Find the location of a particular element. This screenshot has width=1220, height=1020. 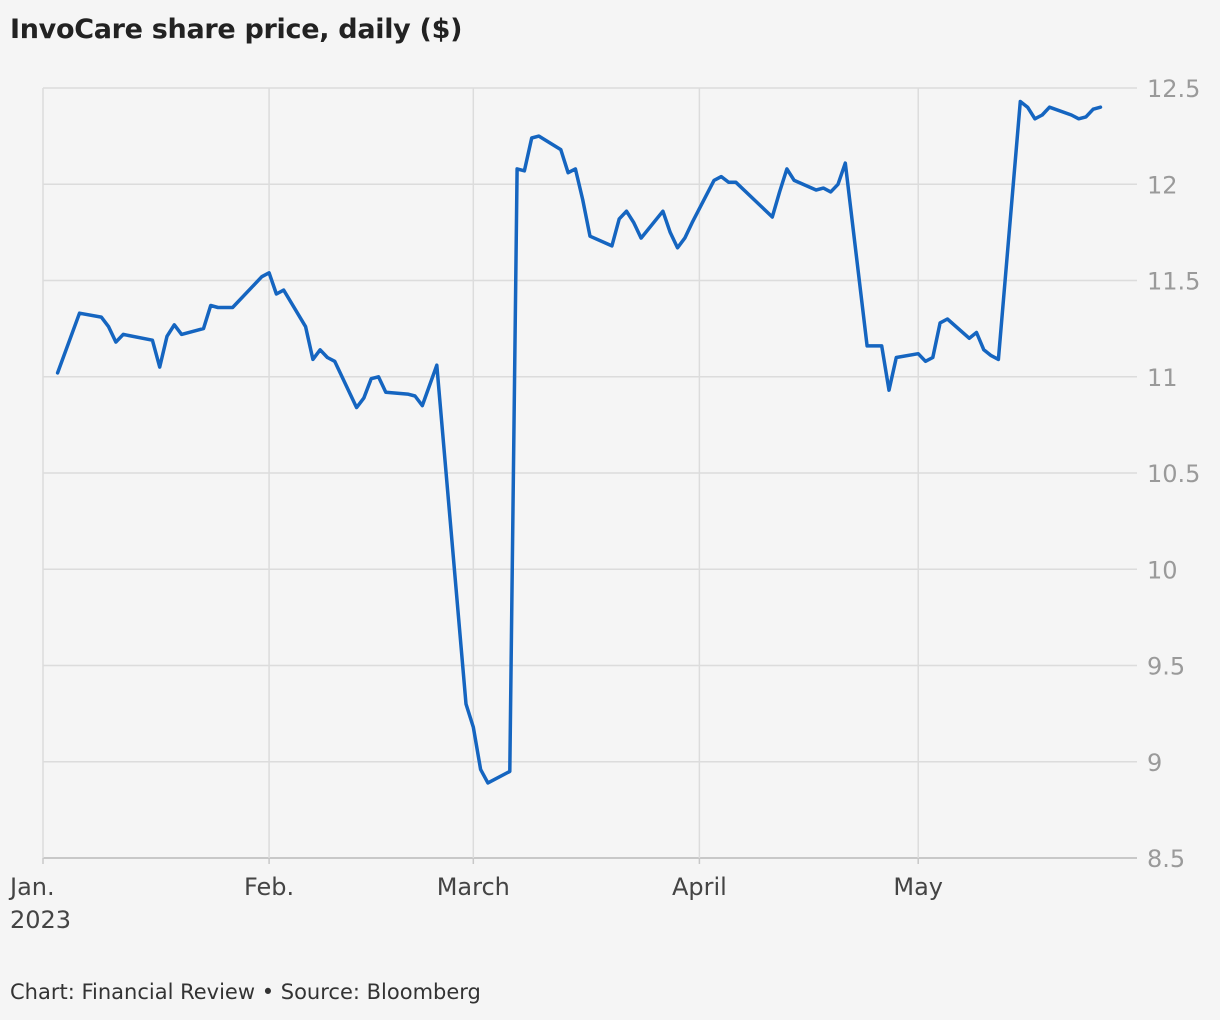

y-tick-label: 9.5 is located at coordinates (1166, 667).